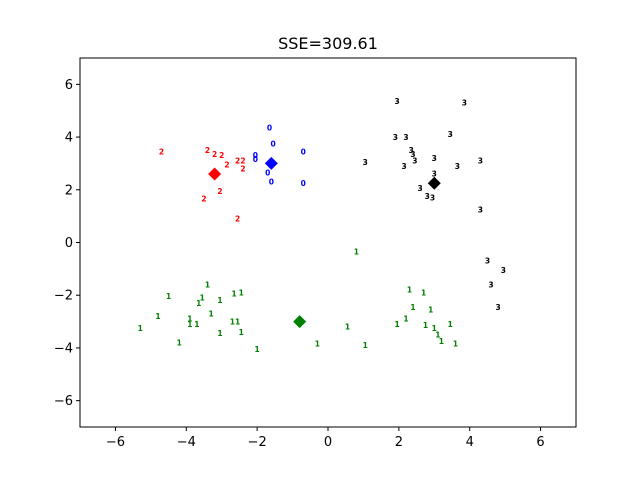 The image size is (640, 480). I want to click on x-axis: −6 −4 −2 0 2 4 6, so click(325, 438).